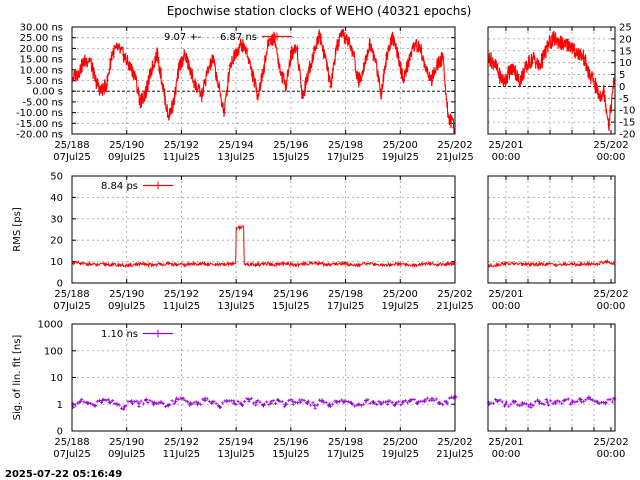  I want to click on right-y-tick-label: -20, so click(627, 135).